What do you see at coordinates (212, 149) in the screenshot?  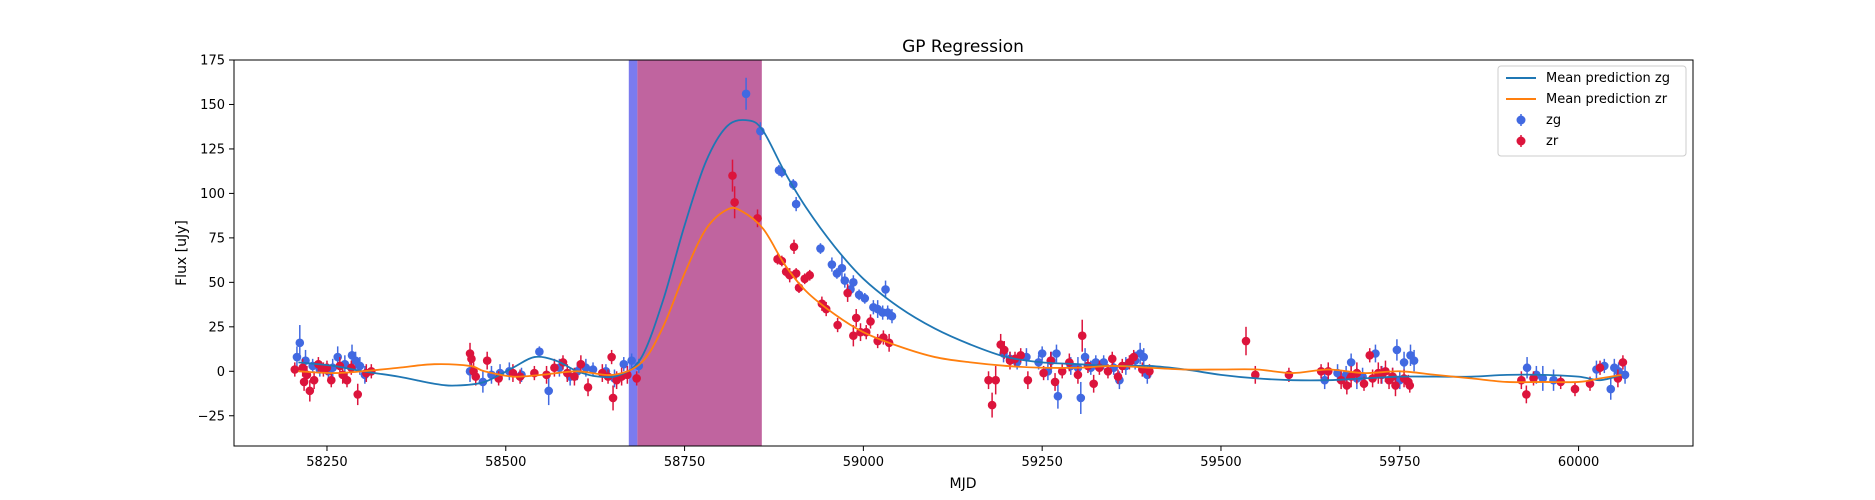 I see `y-tick-label: 125` at bounding box center [212, 149].